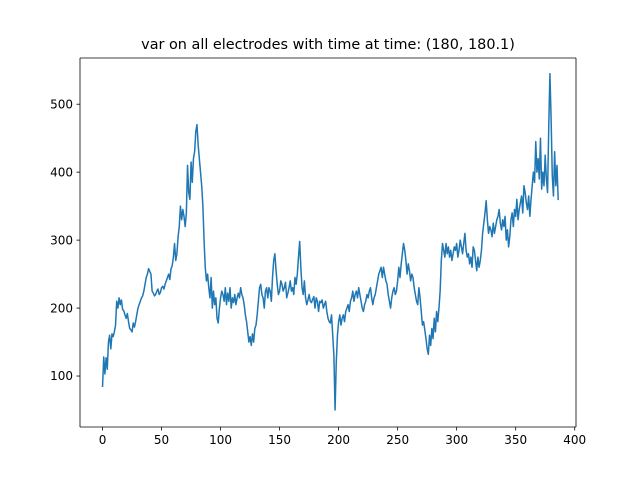 Image resolution: width=640 pixels, height=480 pixels. What do you see at coordinates (279, 440) in the screenshot?
I see `x-tick-label: 150` at bounding box center [279, 440].